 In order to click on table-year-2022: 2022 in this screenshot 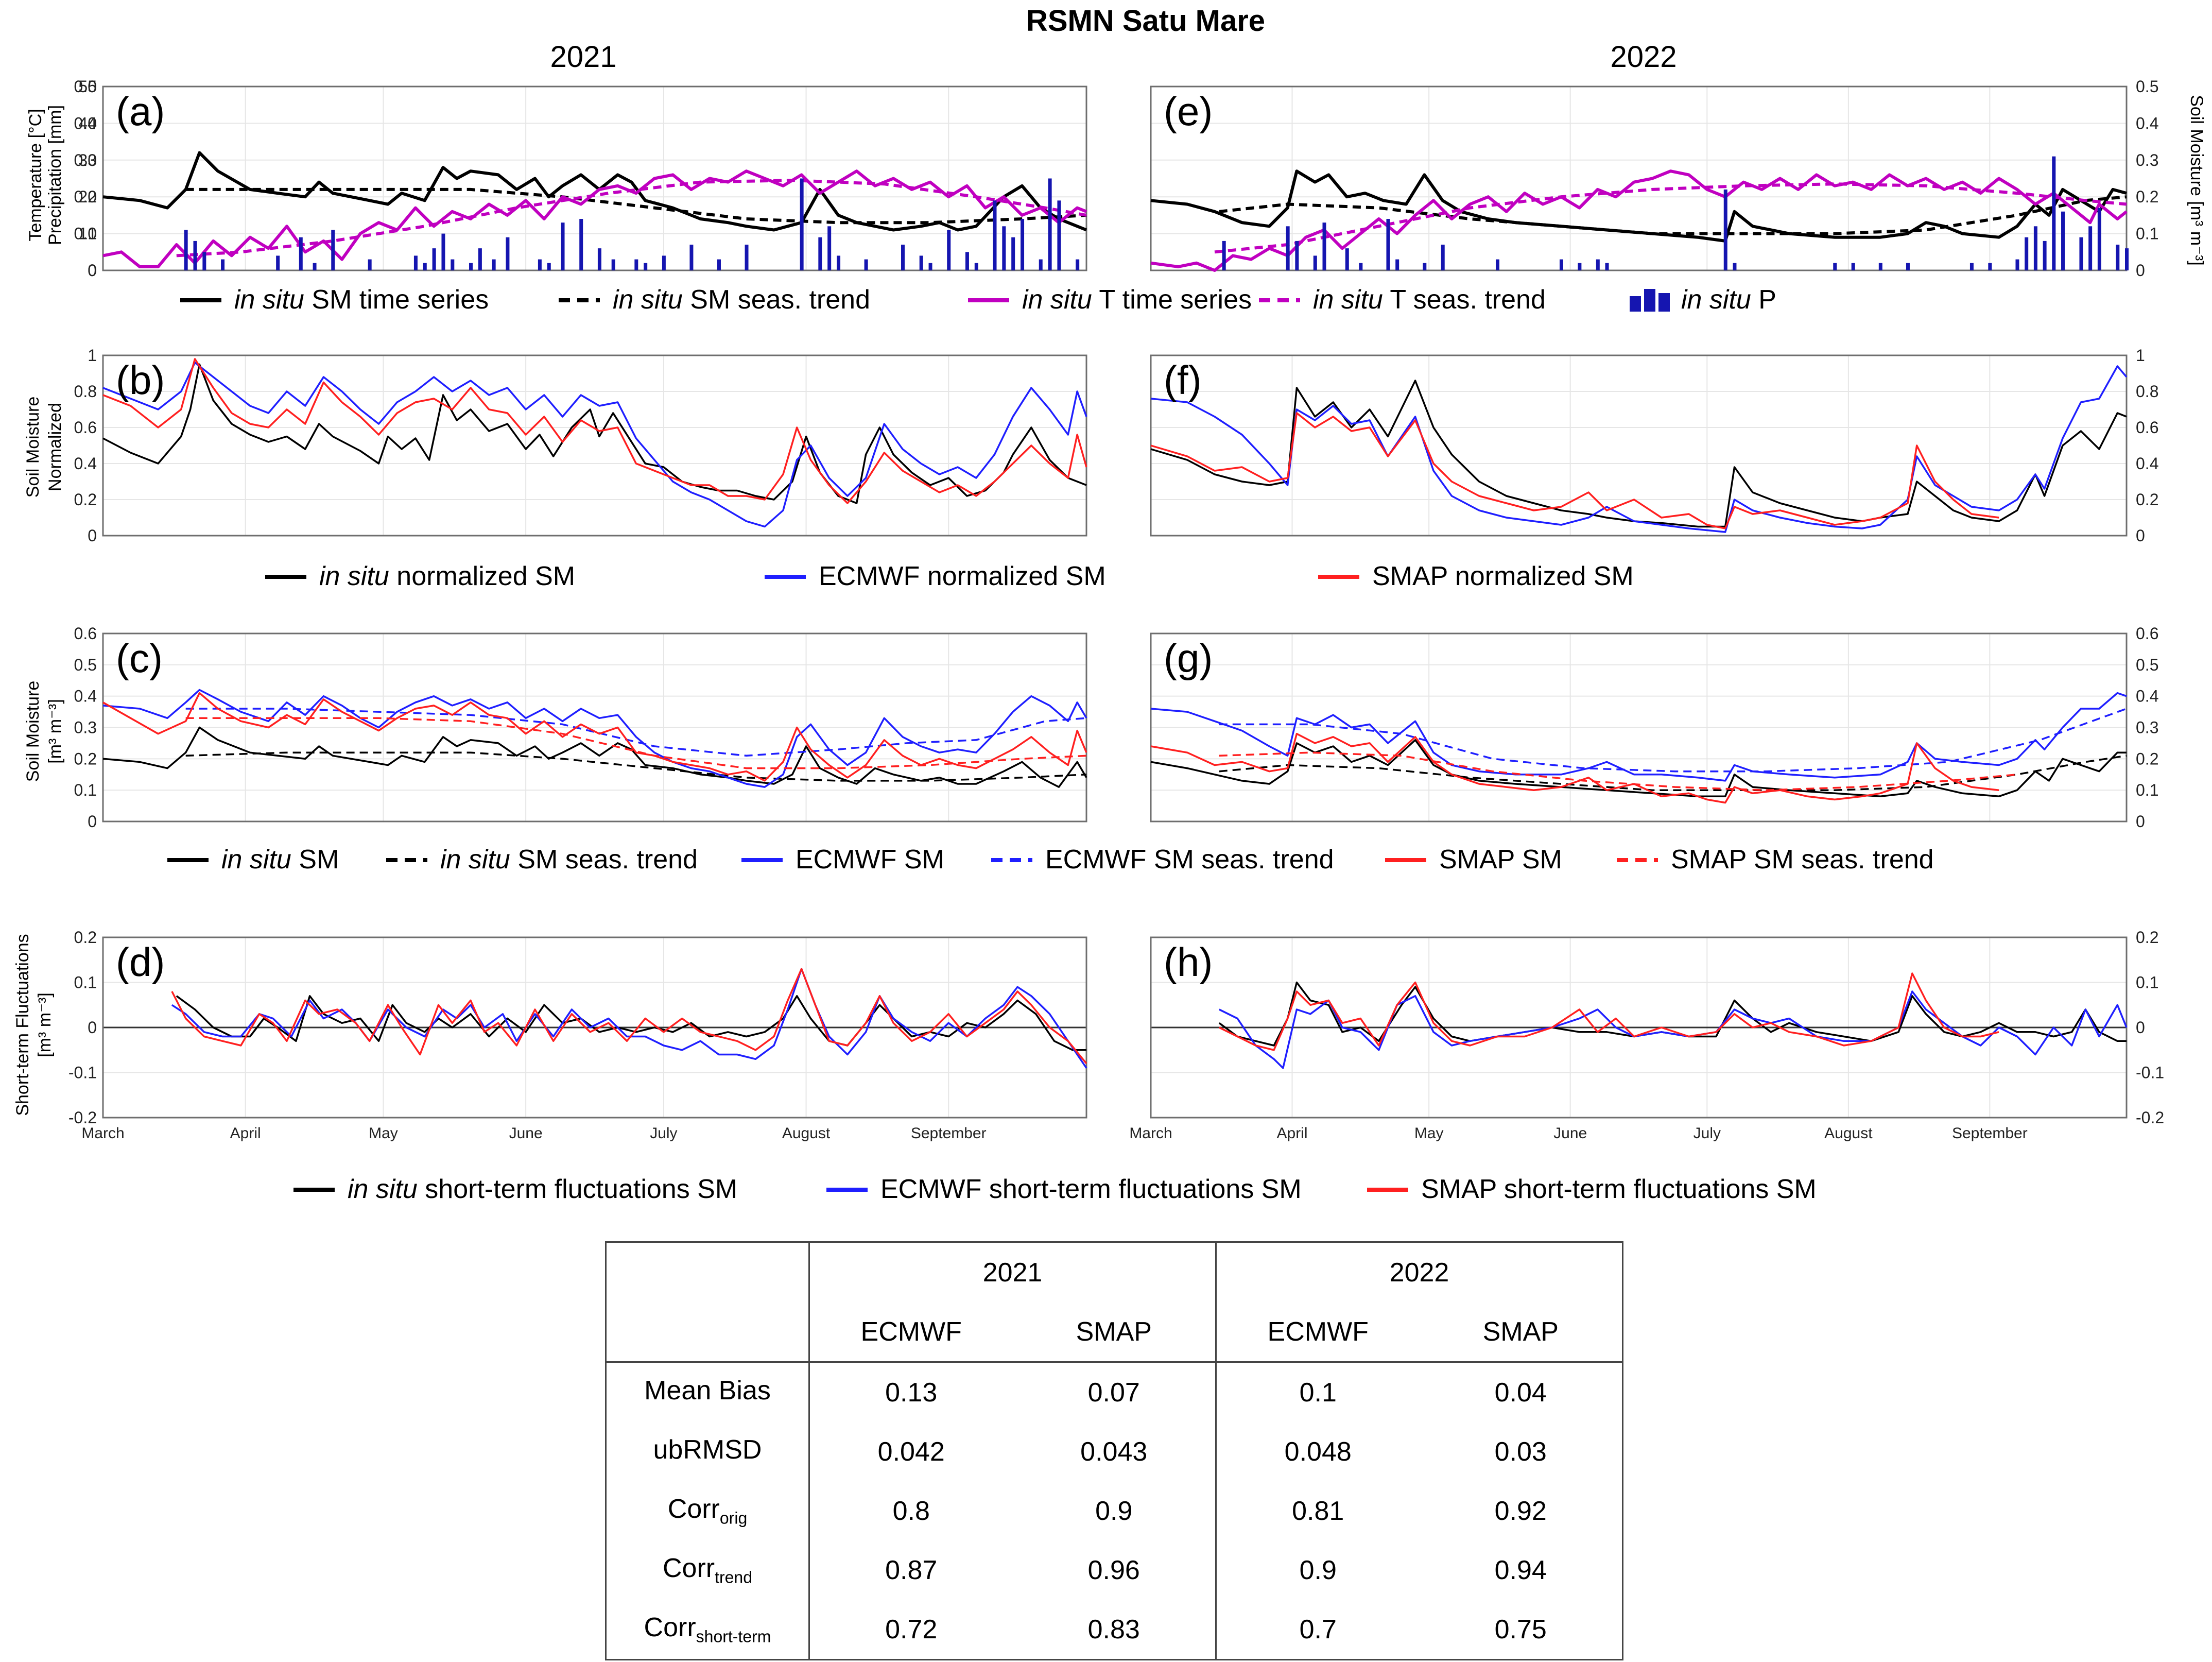, I will do `click(1419, 1272)`.